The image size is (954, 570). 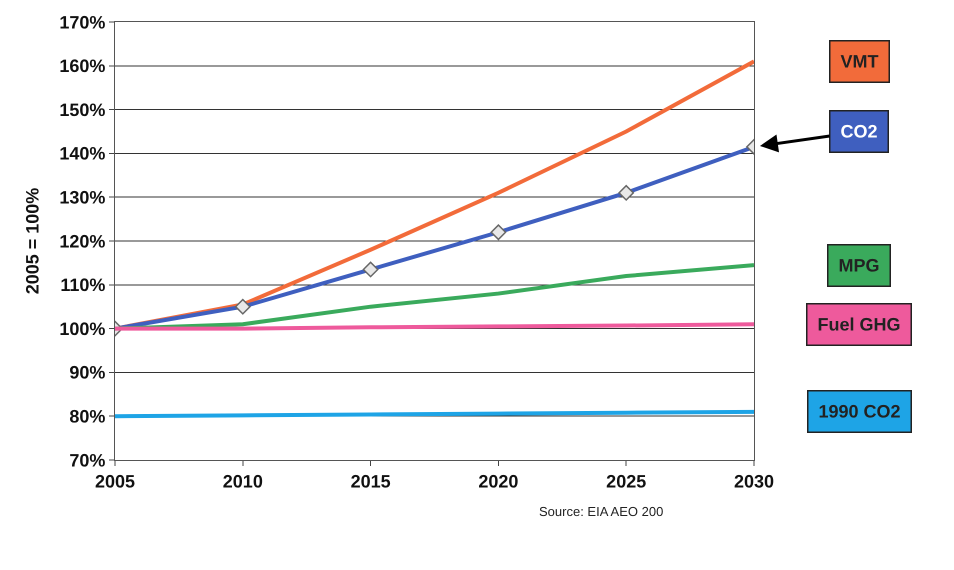 What do you see at coordinates (601, 511) in the screenshot?
I see `source-note: Source: EIA AEO 200` at bounding box center [601, 511].